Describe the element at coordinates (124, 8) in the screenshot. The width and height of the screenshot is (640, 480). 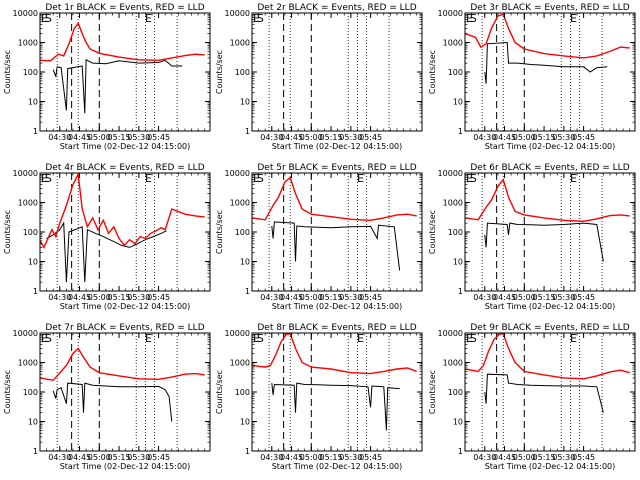
I see `plot-title: Det 1r BLACK = Events, RED = LLD` at that location.